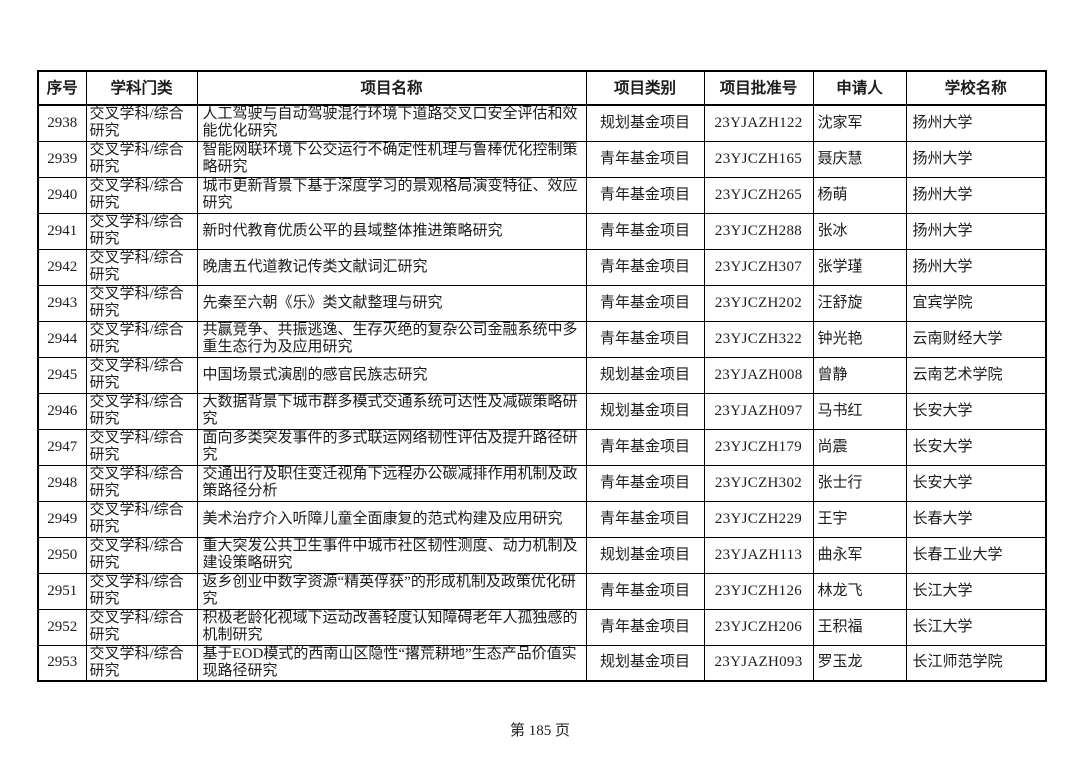 Image resolution: width=1080 pixels, height=763 pixels. Describe the element at coordinates (859, 159) in the screenshot. I see `cell-applicant: 聂庆慧` at that location.